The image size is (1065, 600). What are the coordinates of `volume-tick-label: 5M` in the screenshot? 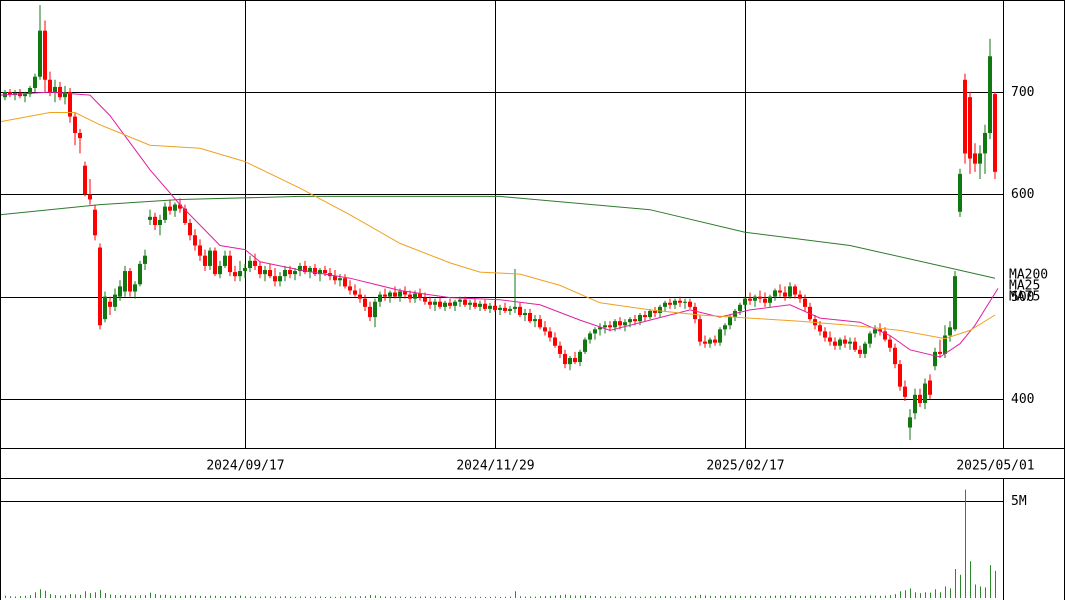 It's located at (1019, 501).